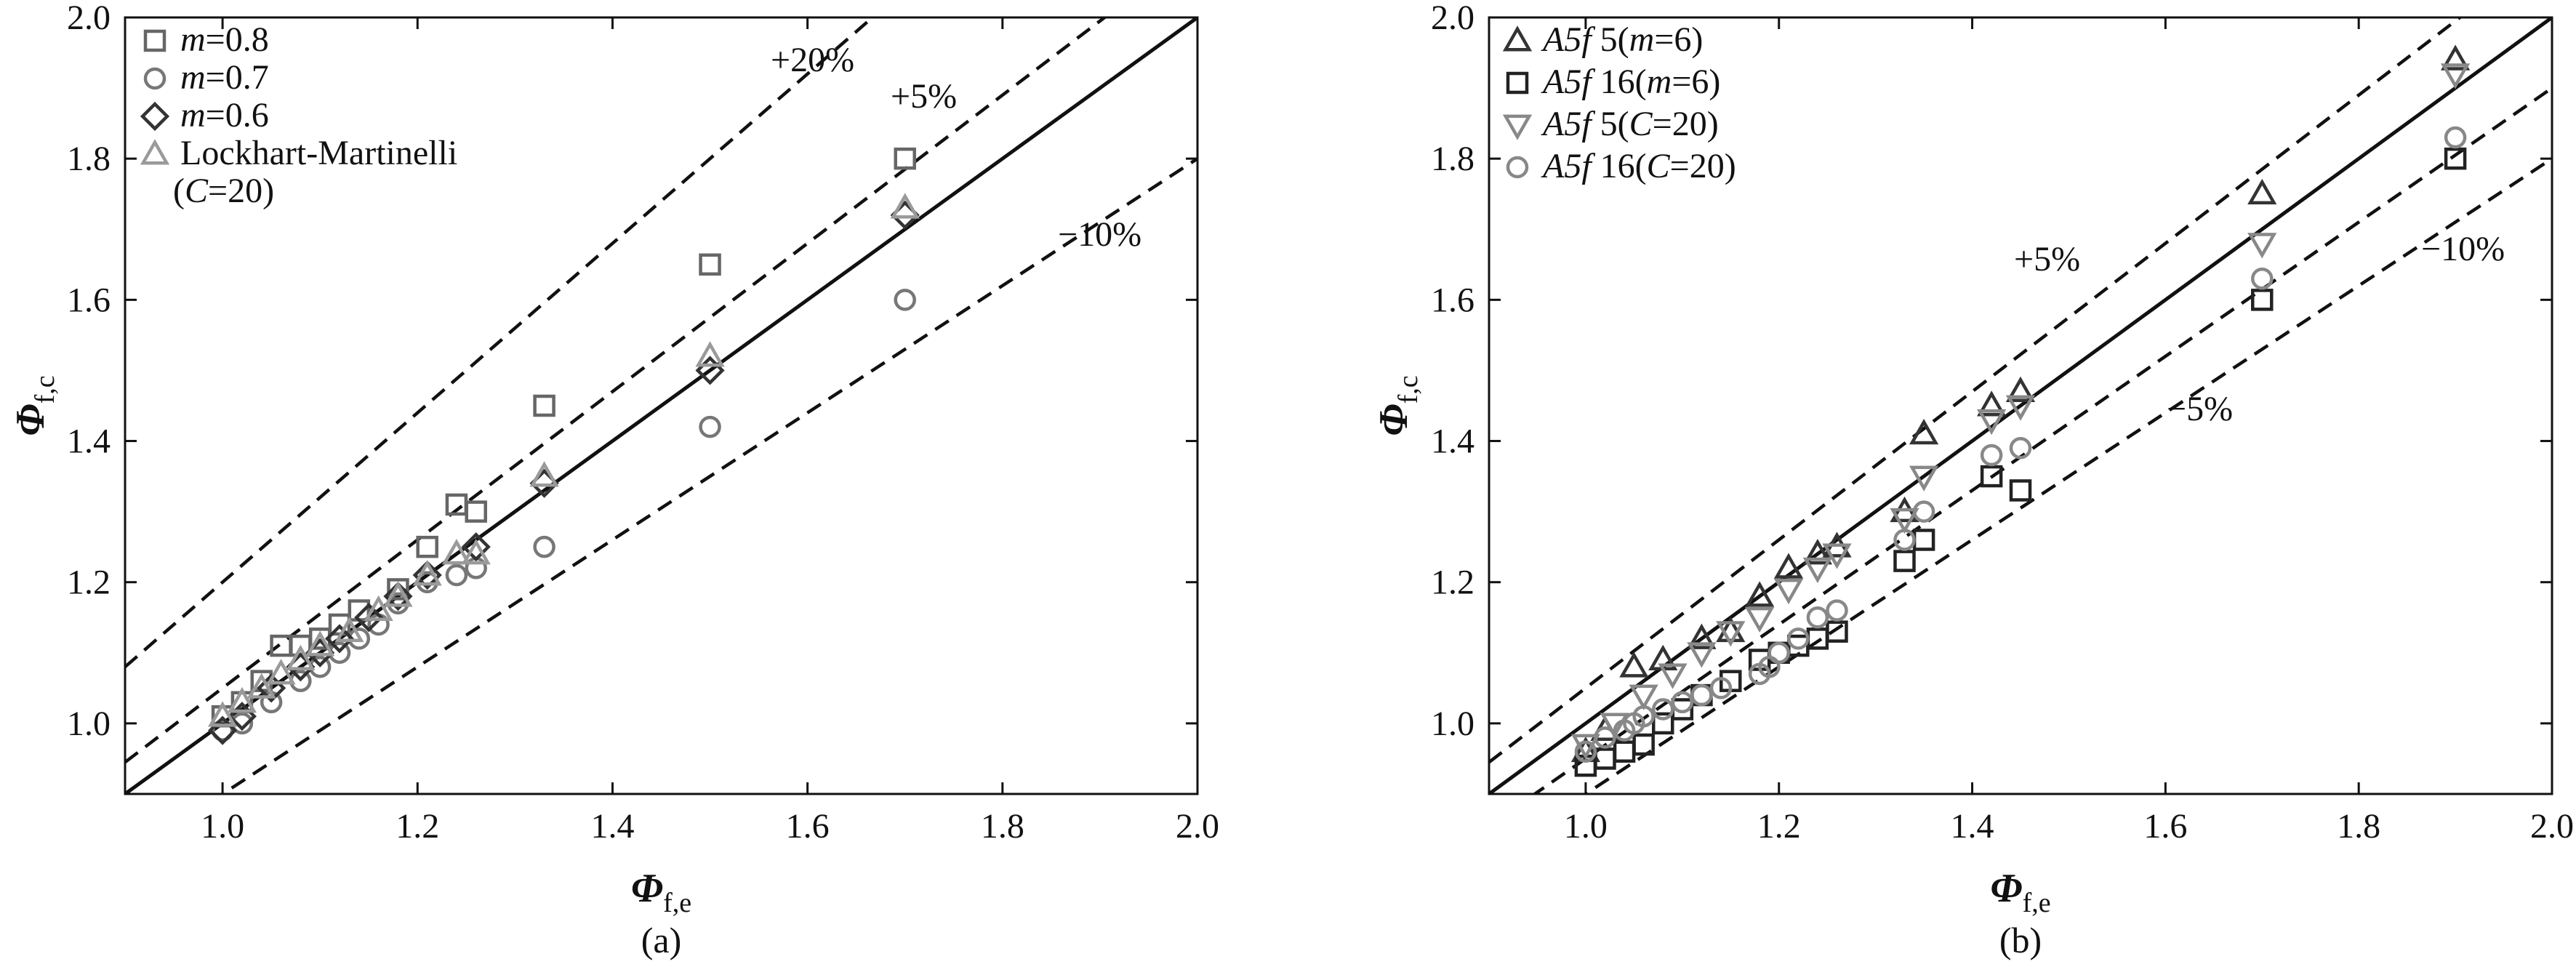 This screenshot has width=2576, height=967. Describe the element at coordinates (237, 77) in the screenshot. I see `legend-label-part: =0.7` at that location.